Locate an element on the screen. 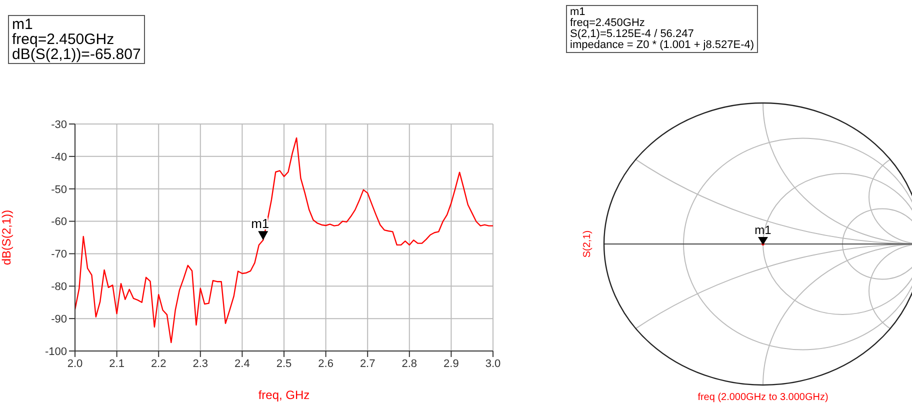  y-tick-label: -70 is located at coordinates (59, 254).